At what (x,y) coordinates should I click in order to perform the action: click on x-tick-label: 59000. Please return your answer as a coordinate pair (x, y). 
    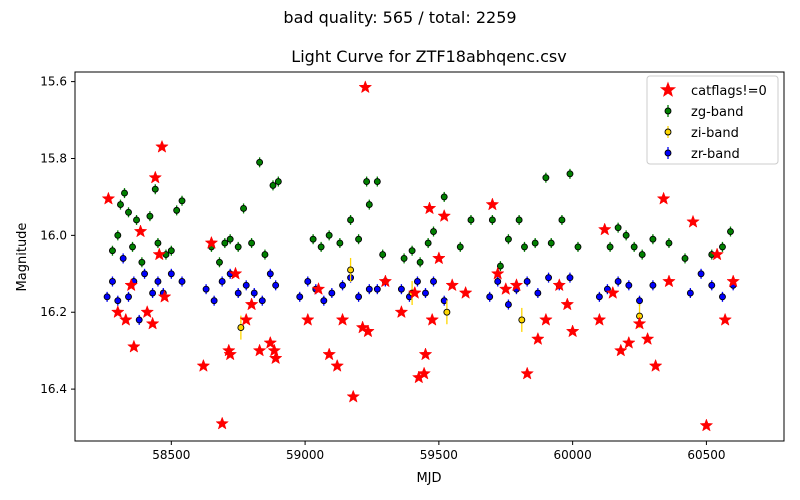
    Looking at the image, I should click on (305, 455).